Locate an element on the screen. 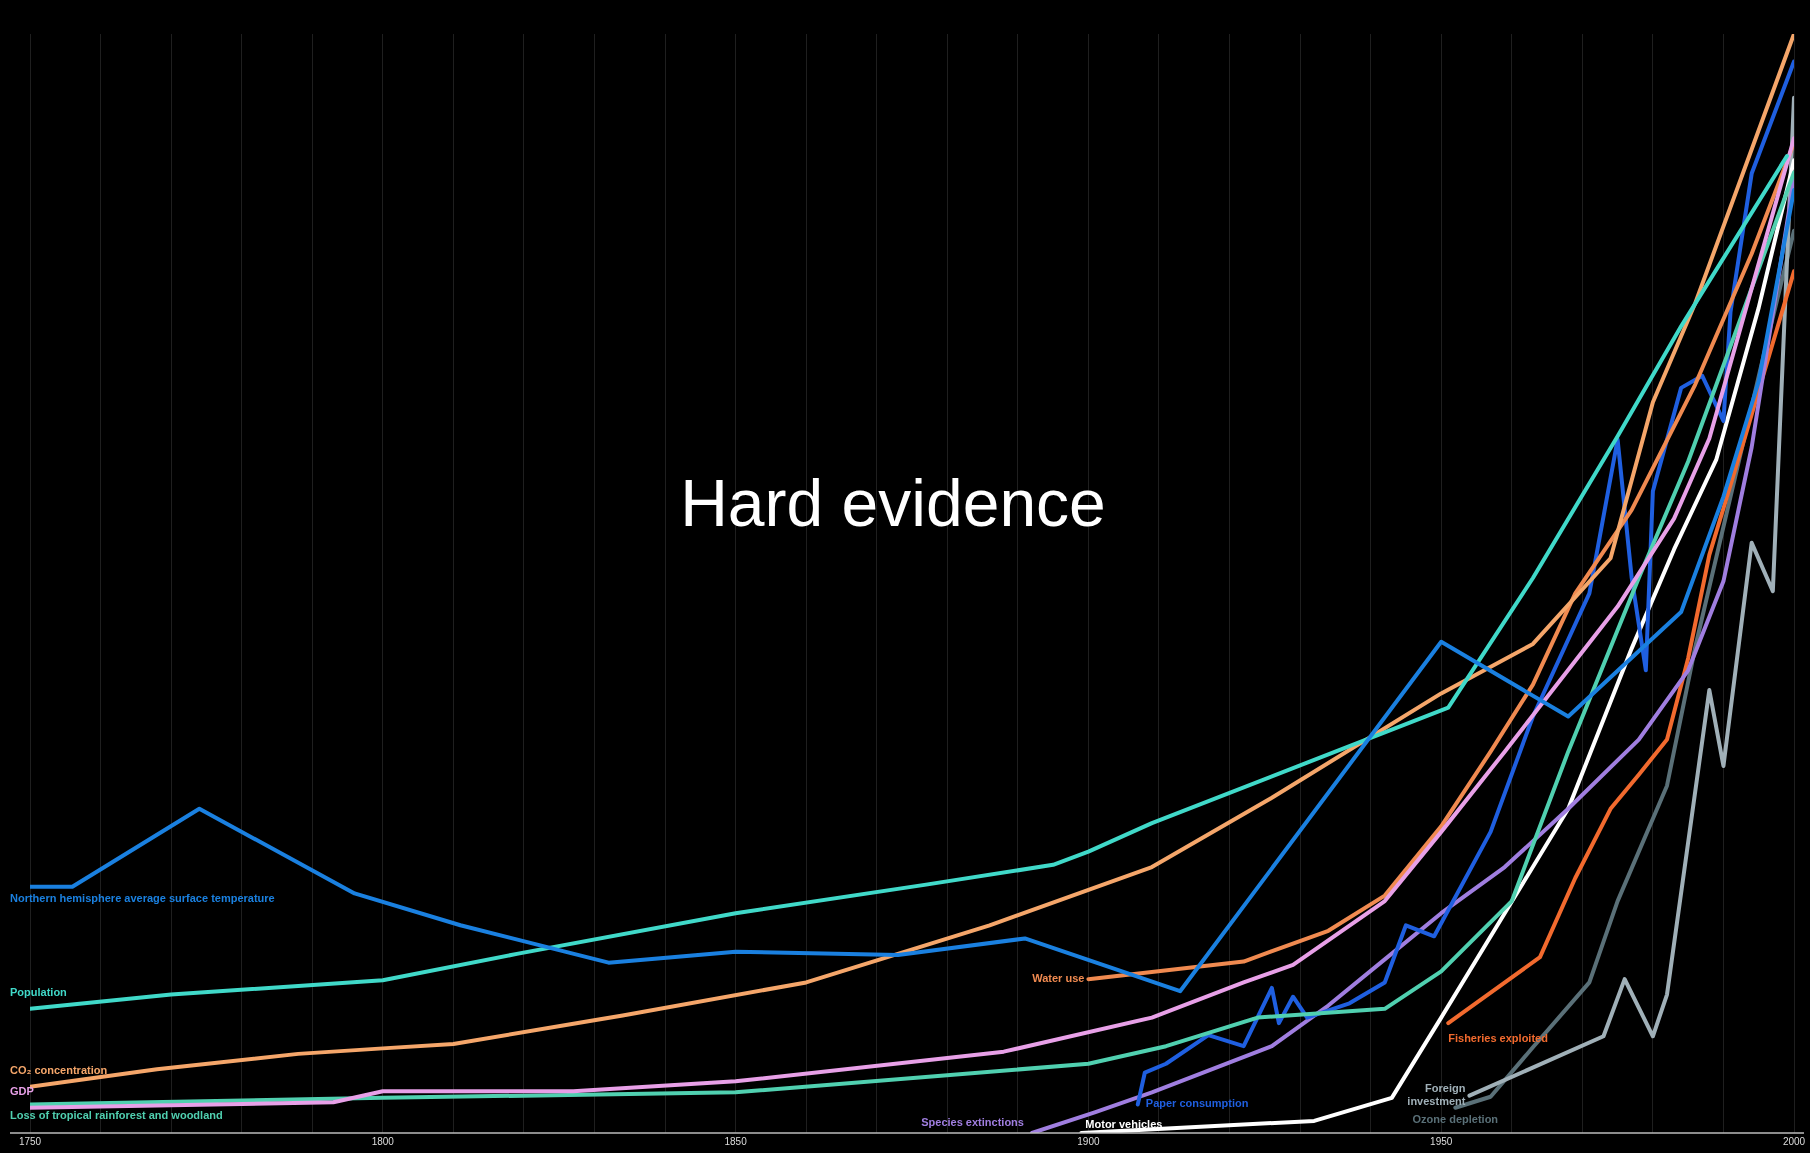 This screenshot has width=1810, height=1153. series-label: Water use is located at coordinates (1058, 978).